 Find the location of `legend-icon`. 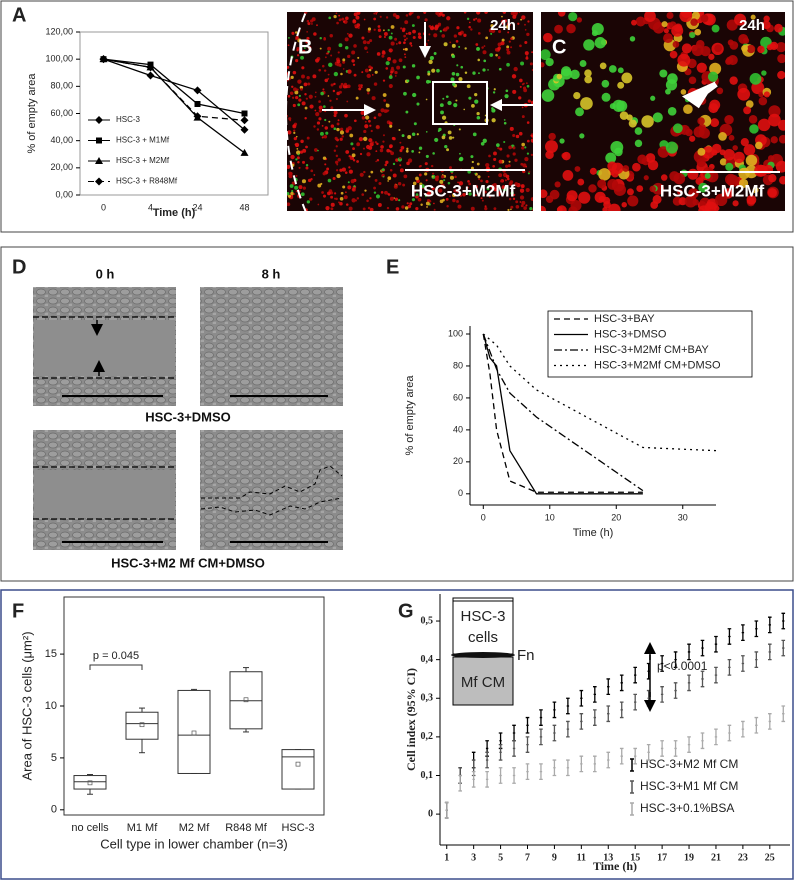

legend-icon is located at coordinates (632, 787).